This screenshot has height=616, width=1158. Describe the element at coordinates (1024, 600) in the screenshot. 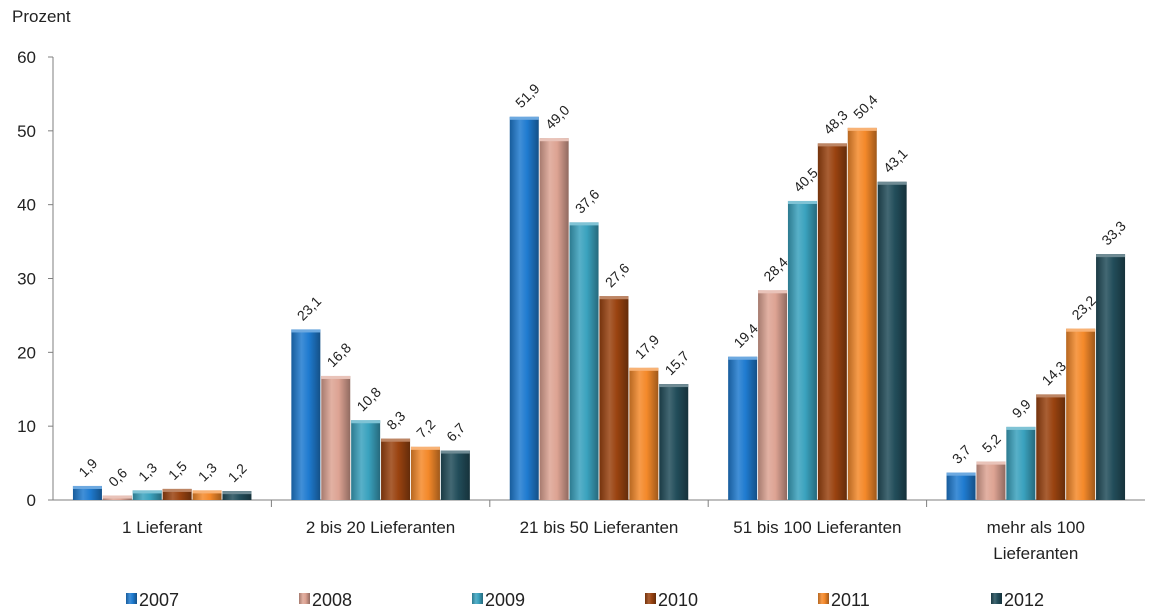

I see `legend-label-2012: 2012` at that location.